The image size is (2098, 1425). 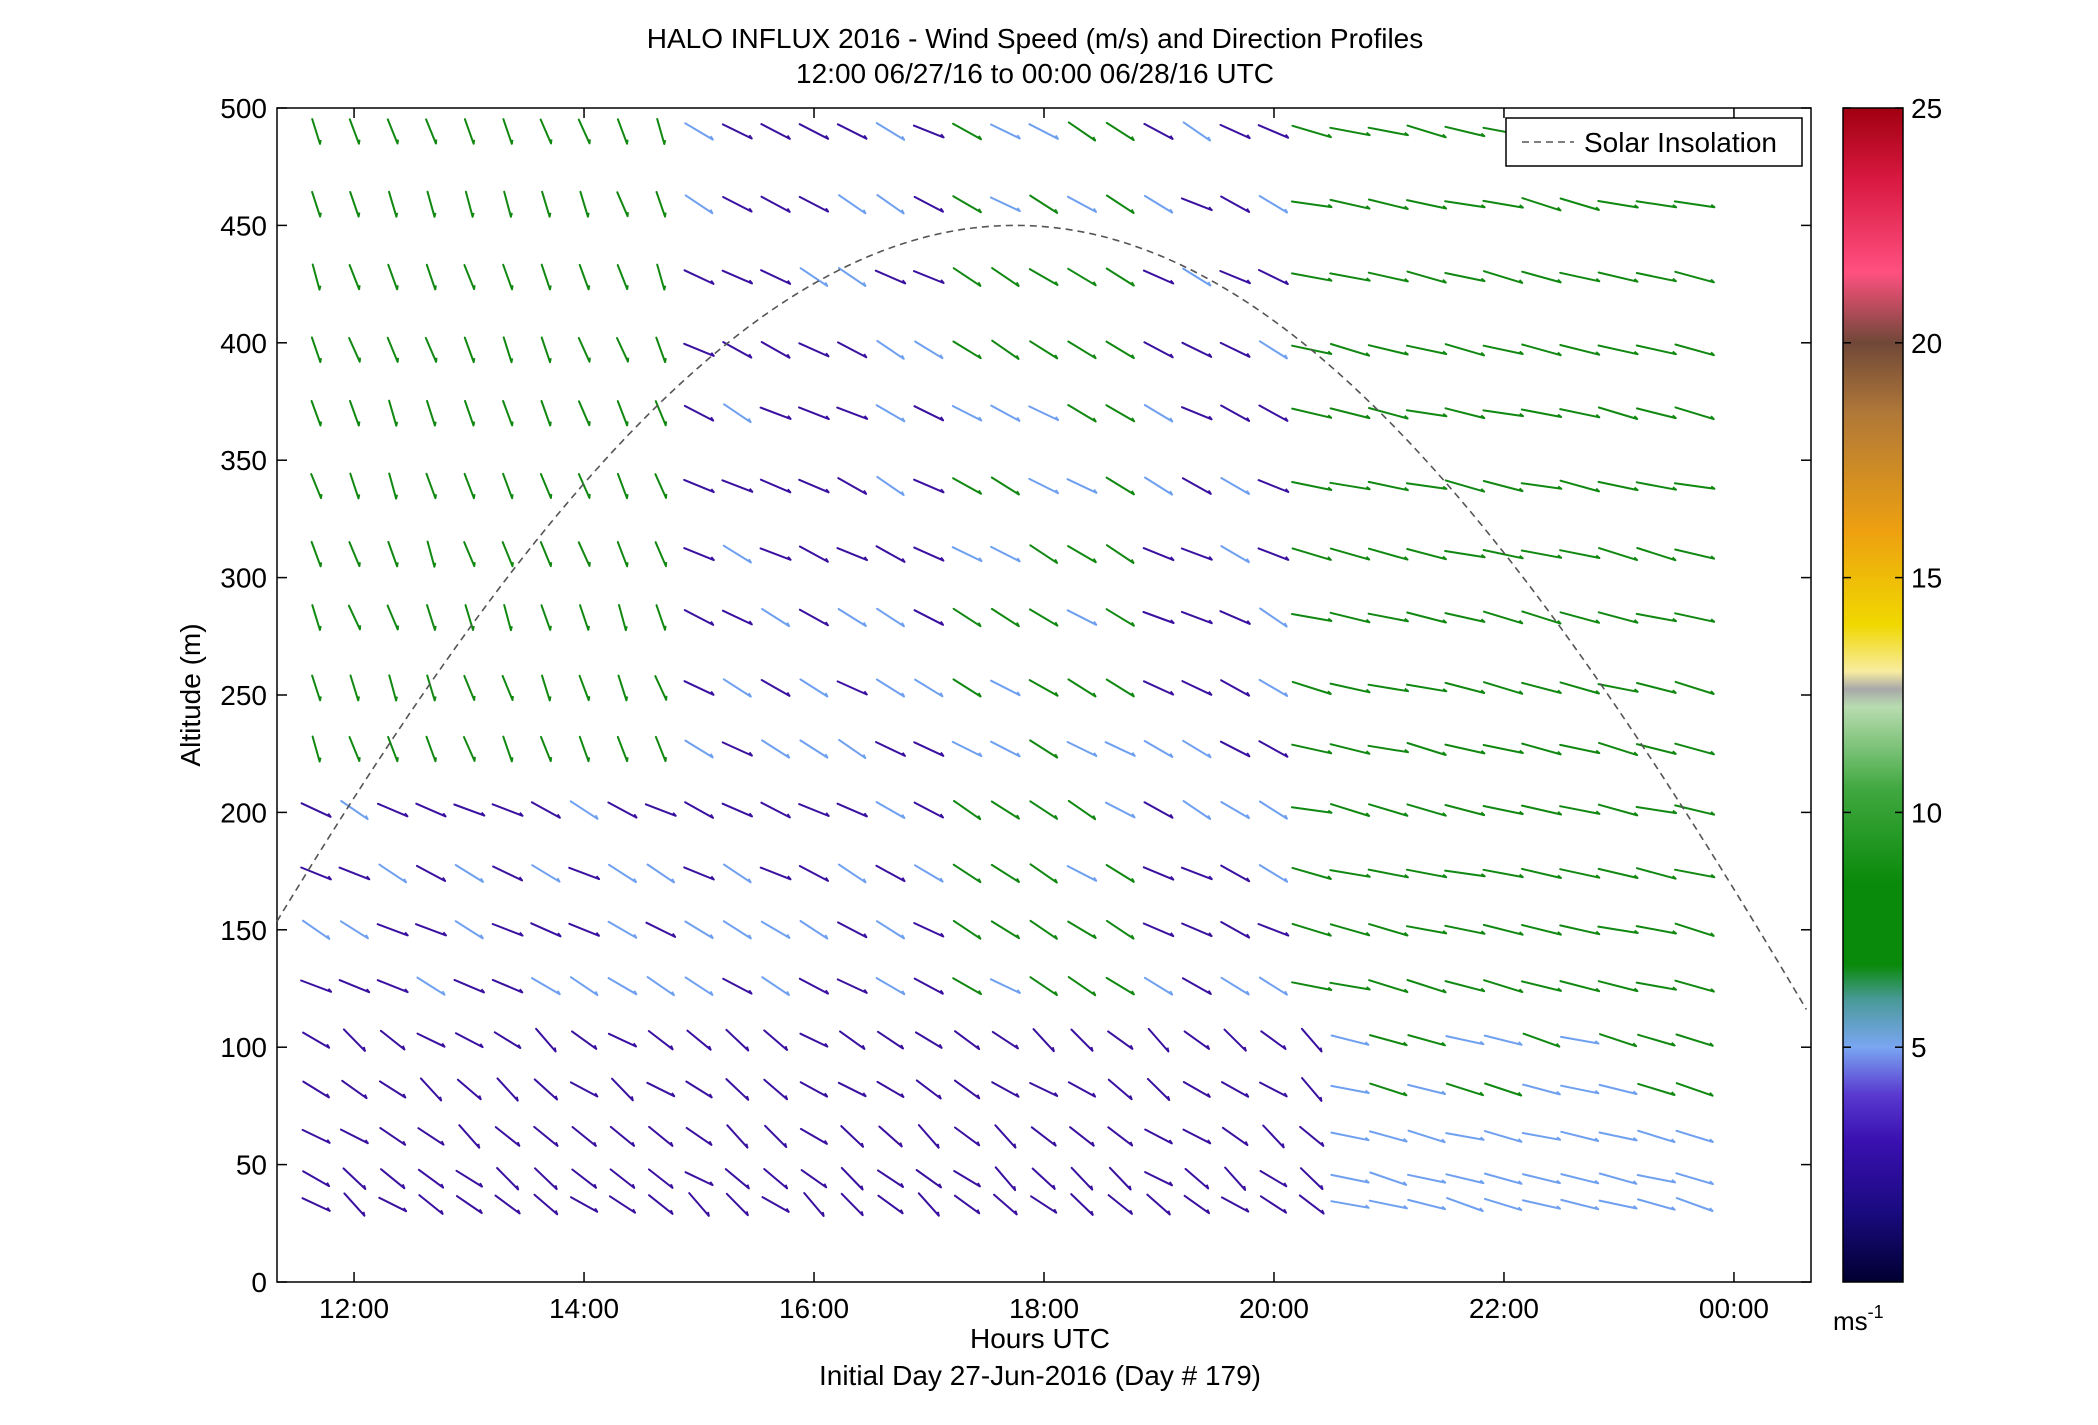 I want to click on x-axis-label: Hours UTC, so click(x=1040, y=1338).